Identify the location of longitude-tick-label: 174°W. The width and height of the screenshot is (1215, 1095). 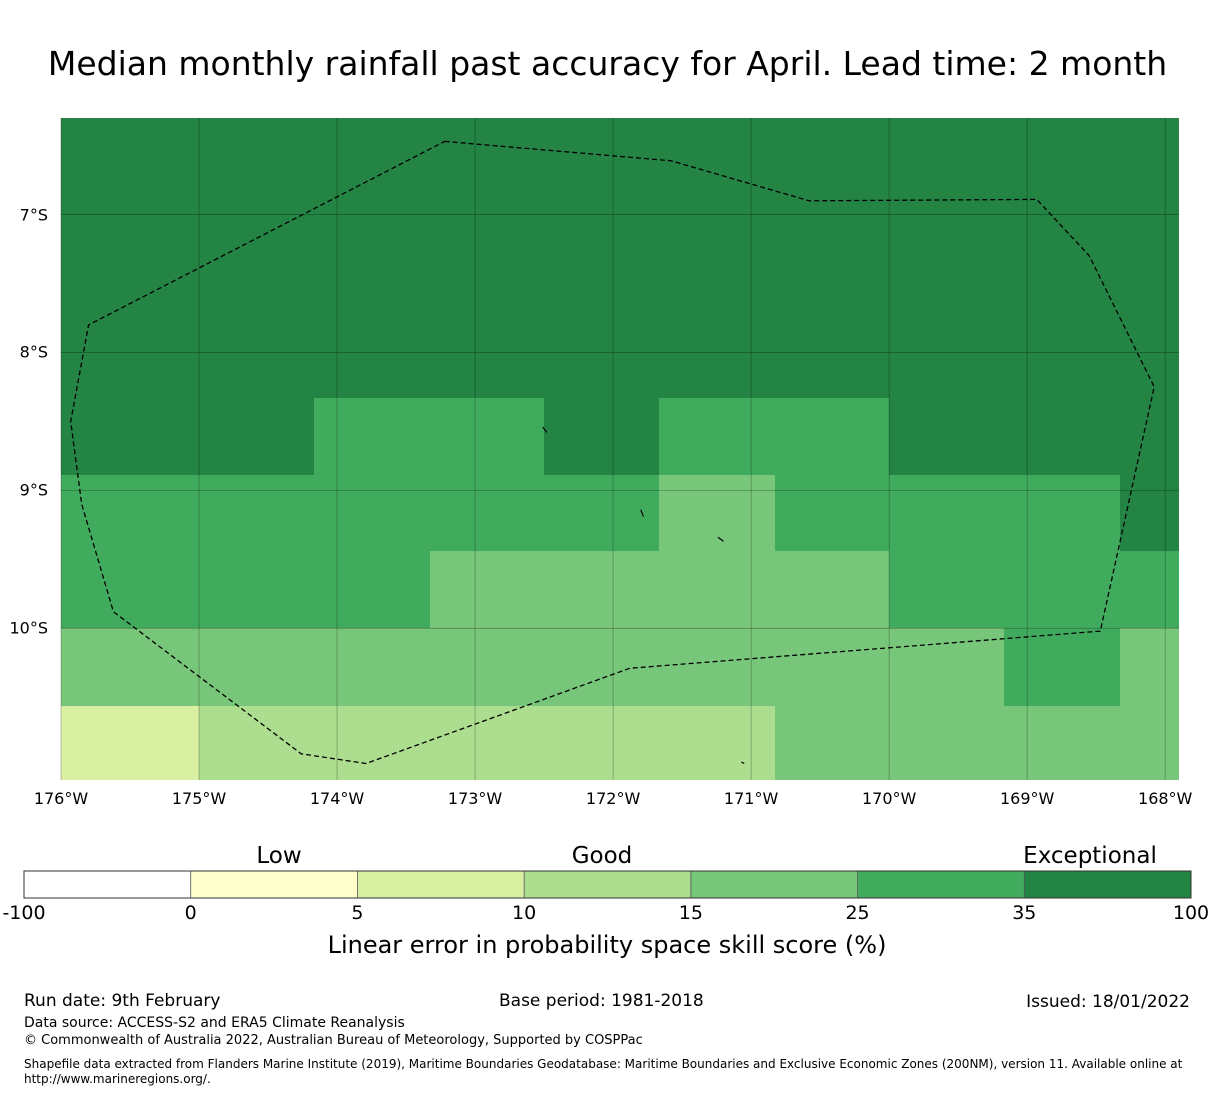
(337, 798).